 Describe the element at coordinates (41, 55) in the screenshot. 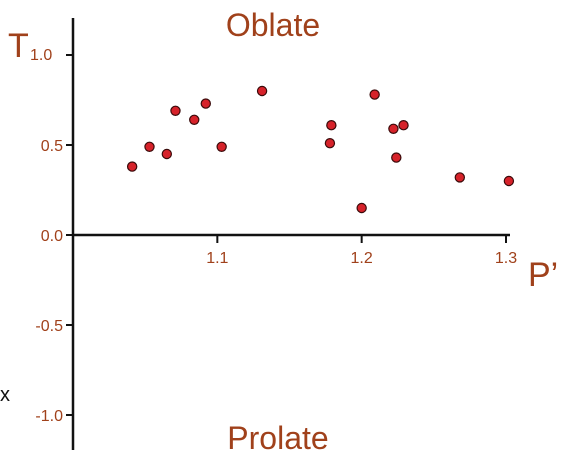

I see `y-axis-top-tick-label: 1.0` at that location.